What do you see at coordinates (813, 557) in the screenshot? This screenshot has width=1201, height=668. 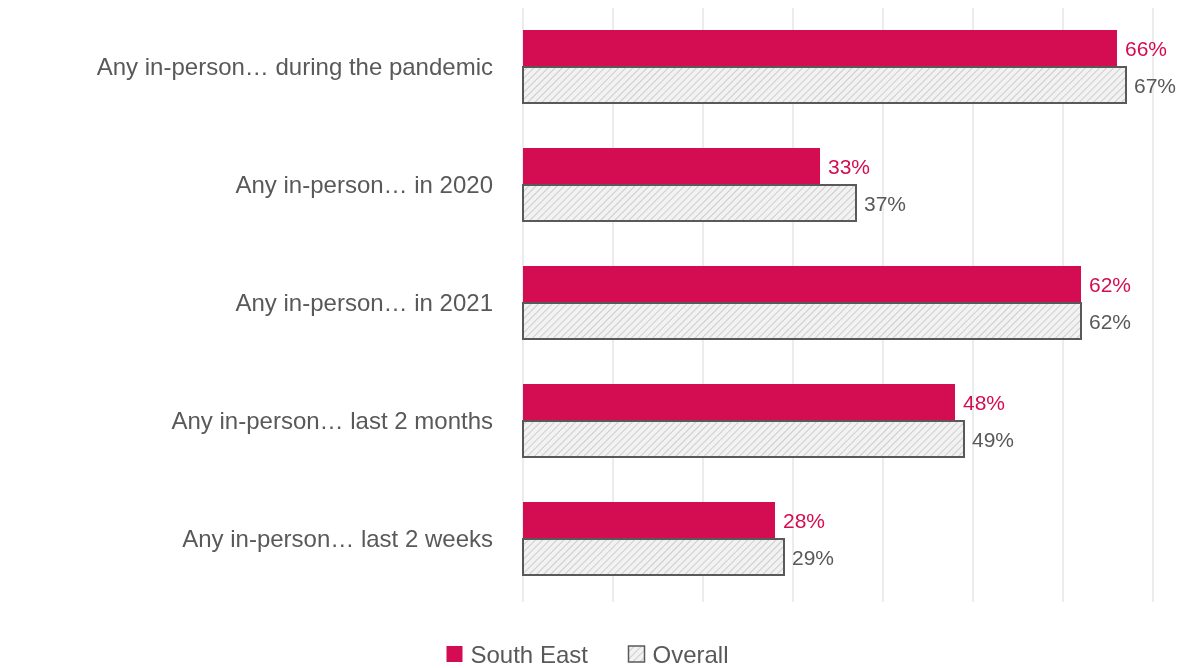 I see `data-label: 29%` at bounding box center [813, 557].